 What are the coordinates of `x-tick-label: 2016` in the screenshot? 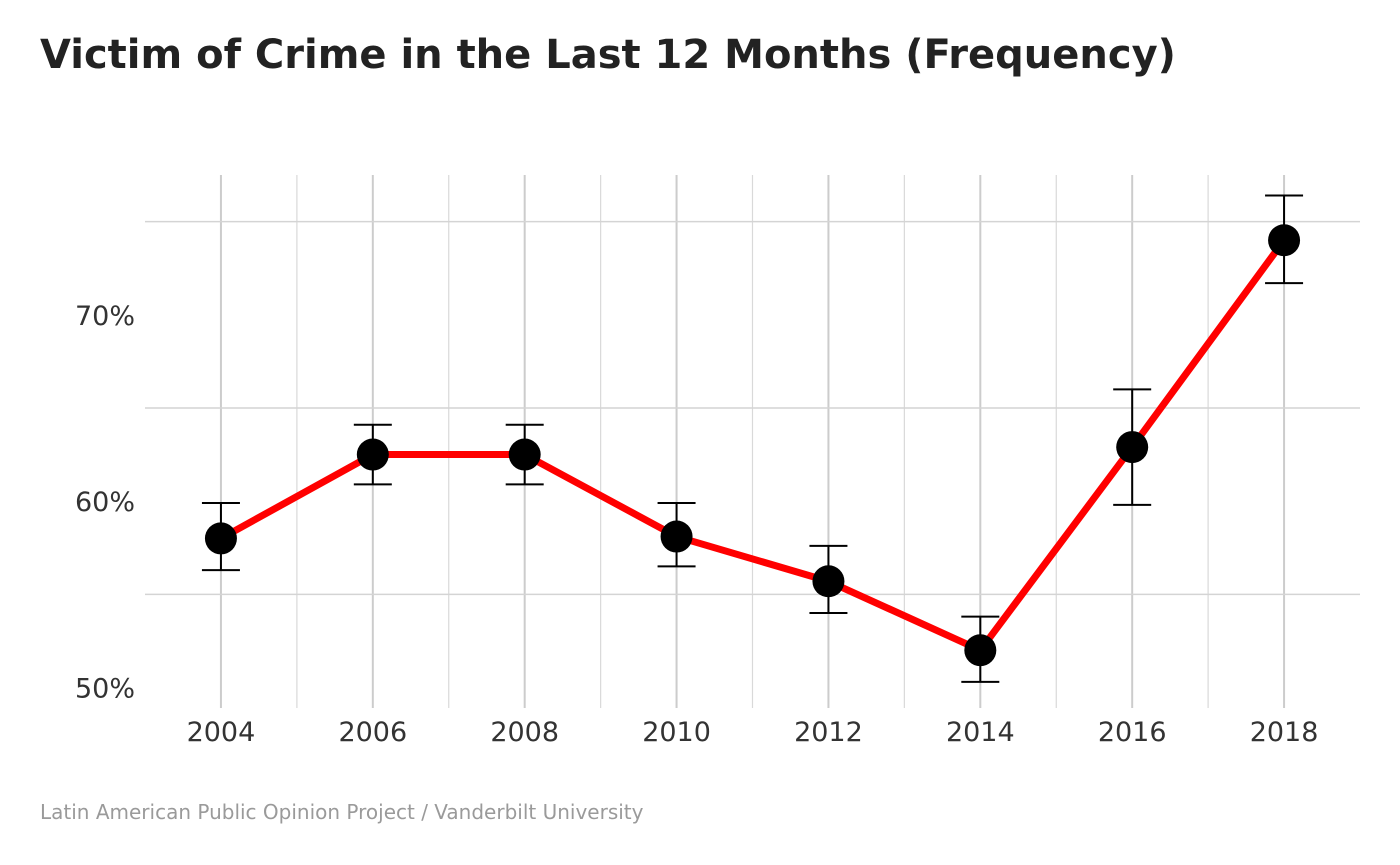 It's located at (1132, 732).